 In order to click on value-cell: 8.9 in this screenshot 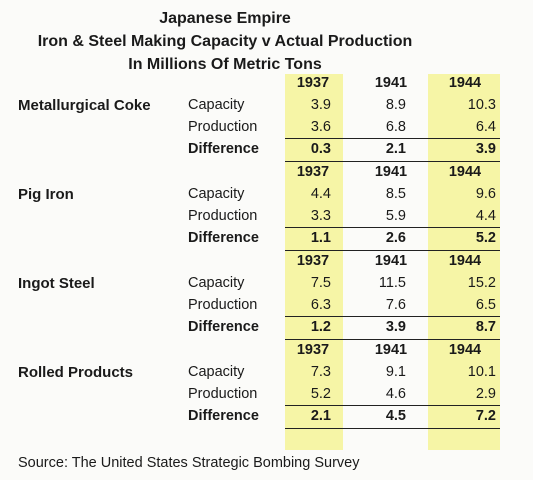, I will do `click(395, 105)`.